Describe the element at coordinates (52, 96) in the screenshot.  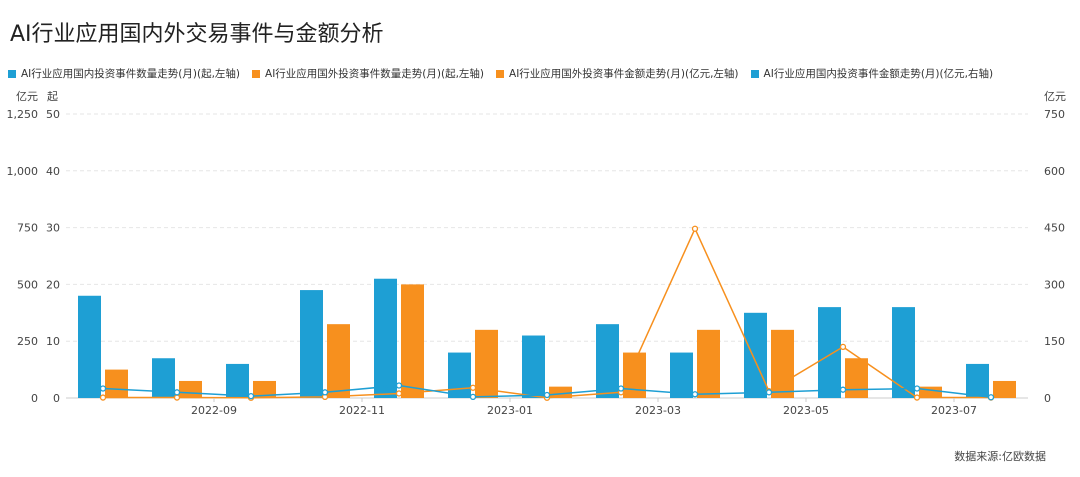
I see `y-axis-unit-left-inner: 起` at that location.